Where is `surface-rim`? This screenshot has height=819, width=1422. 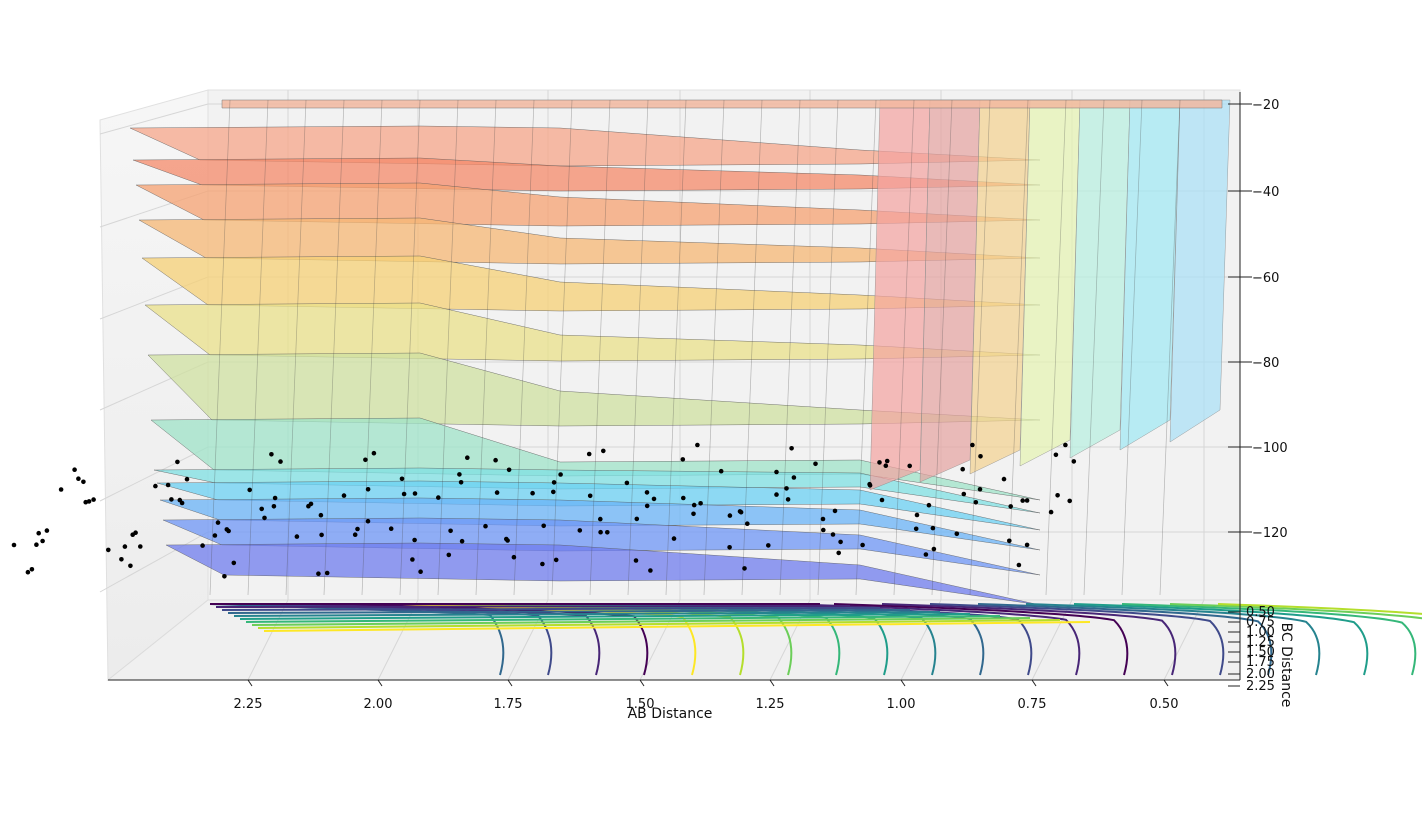 surface-rim is located at coordinates (722, 104).